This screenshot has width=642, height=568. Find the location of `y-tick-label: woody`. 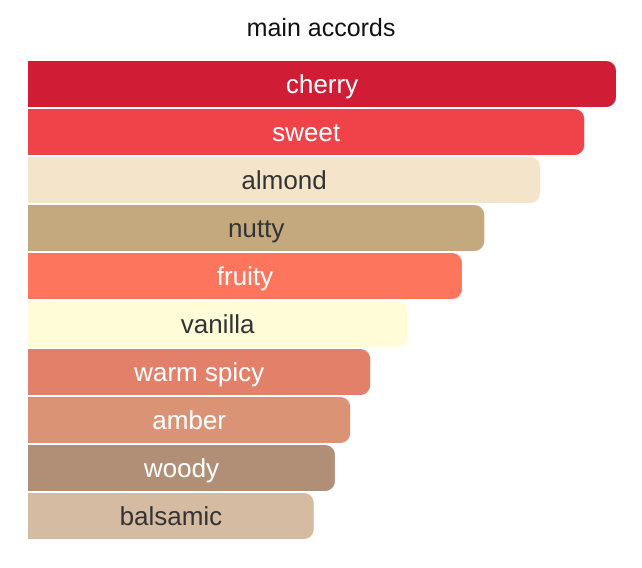

y-tick-label: woody is located at coordinates (181, 468).